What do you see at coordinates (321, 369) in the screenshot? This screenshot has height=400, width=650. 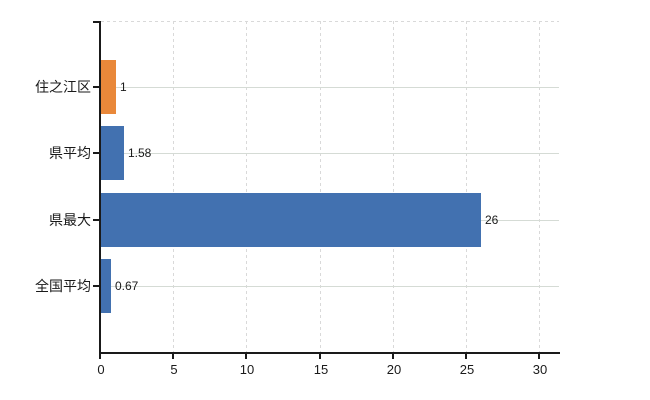 I see `x-tick-label: 15` at bounding box center [321, 369].